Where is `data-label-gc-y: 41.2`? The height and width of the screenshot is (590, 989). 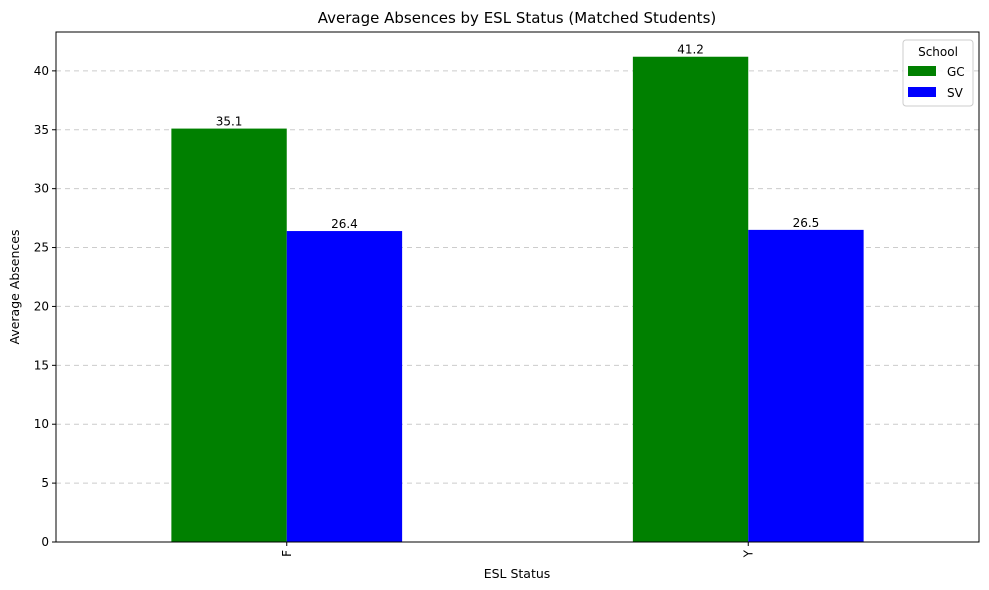 data-label-gc-y: 41.2 is located at coordinates (690, 50).